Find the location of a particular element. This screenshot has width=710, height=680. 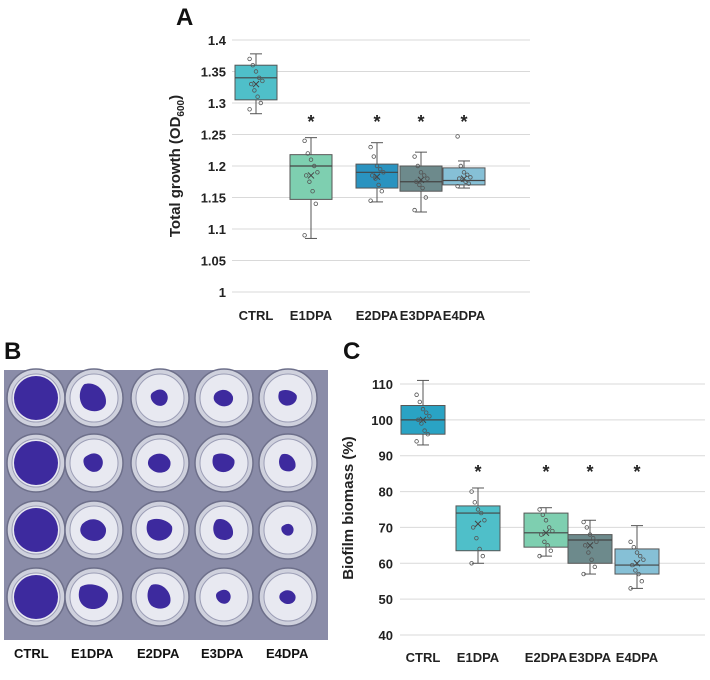

chart-a-ytick-label: 1.35 is located at coordinates (213, 72).